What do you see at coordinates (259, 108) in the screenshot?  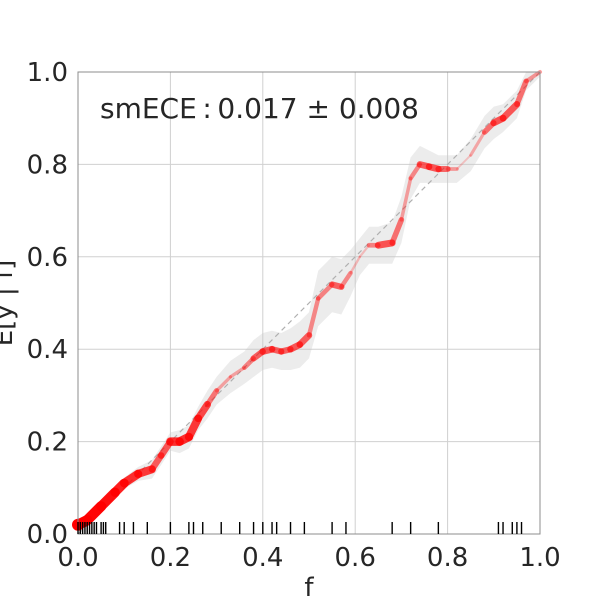 I see `smece-annotation: smECE : 0.017 ± 0.008` at bounding box center [259, 108].